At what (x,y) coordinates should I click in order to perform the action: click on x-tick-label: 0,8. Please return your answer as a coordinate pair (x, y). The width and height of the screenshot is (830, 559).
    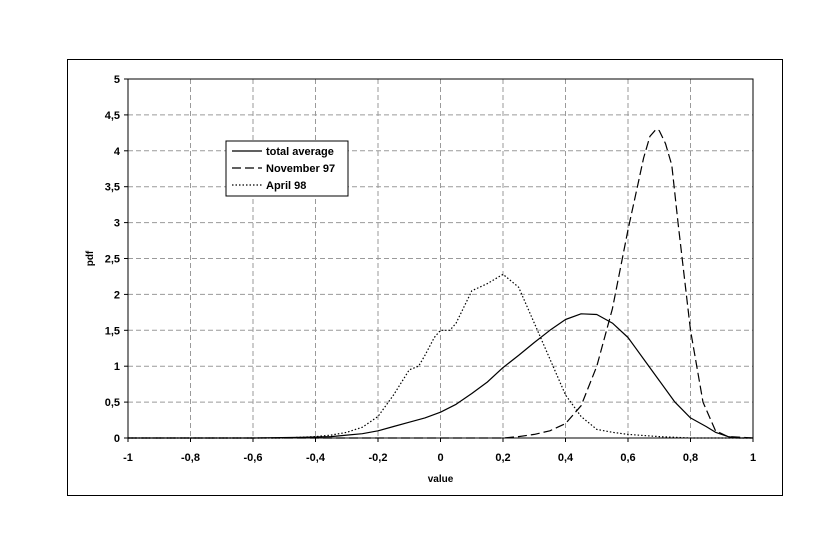
    Looking at the image, I should click on (690, 458).